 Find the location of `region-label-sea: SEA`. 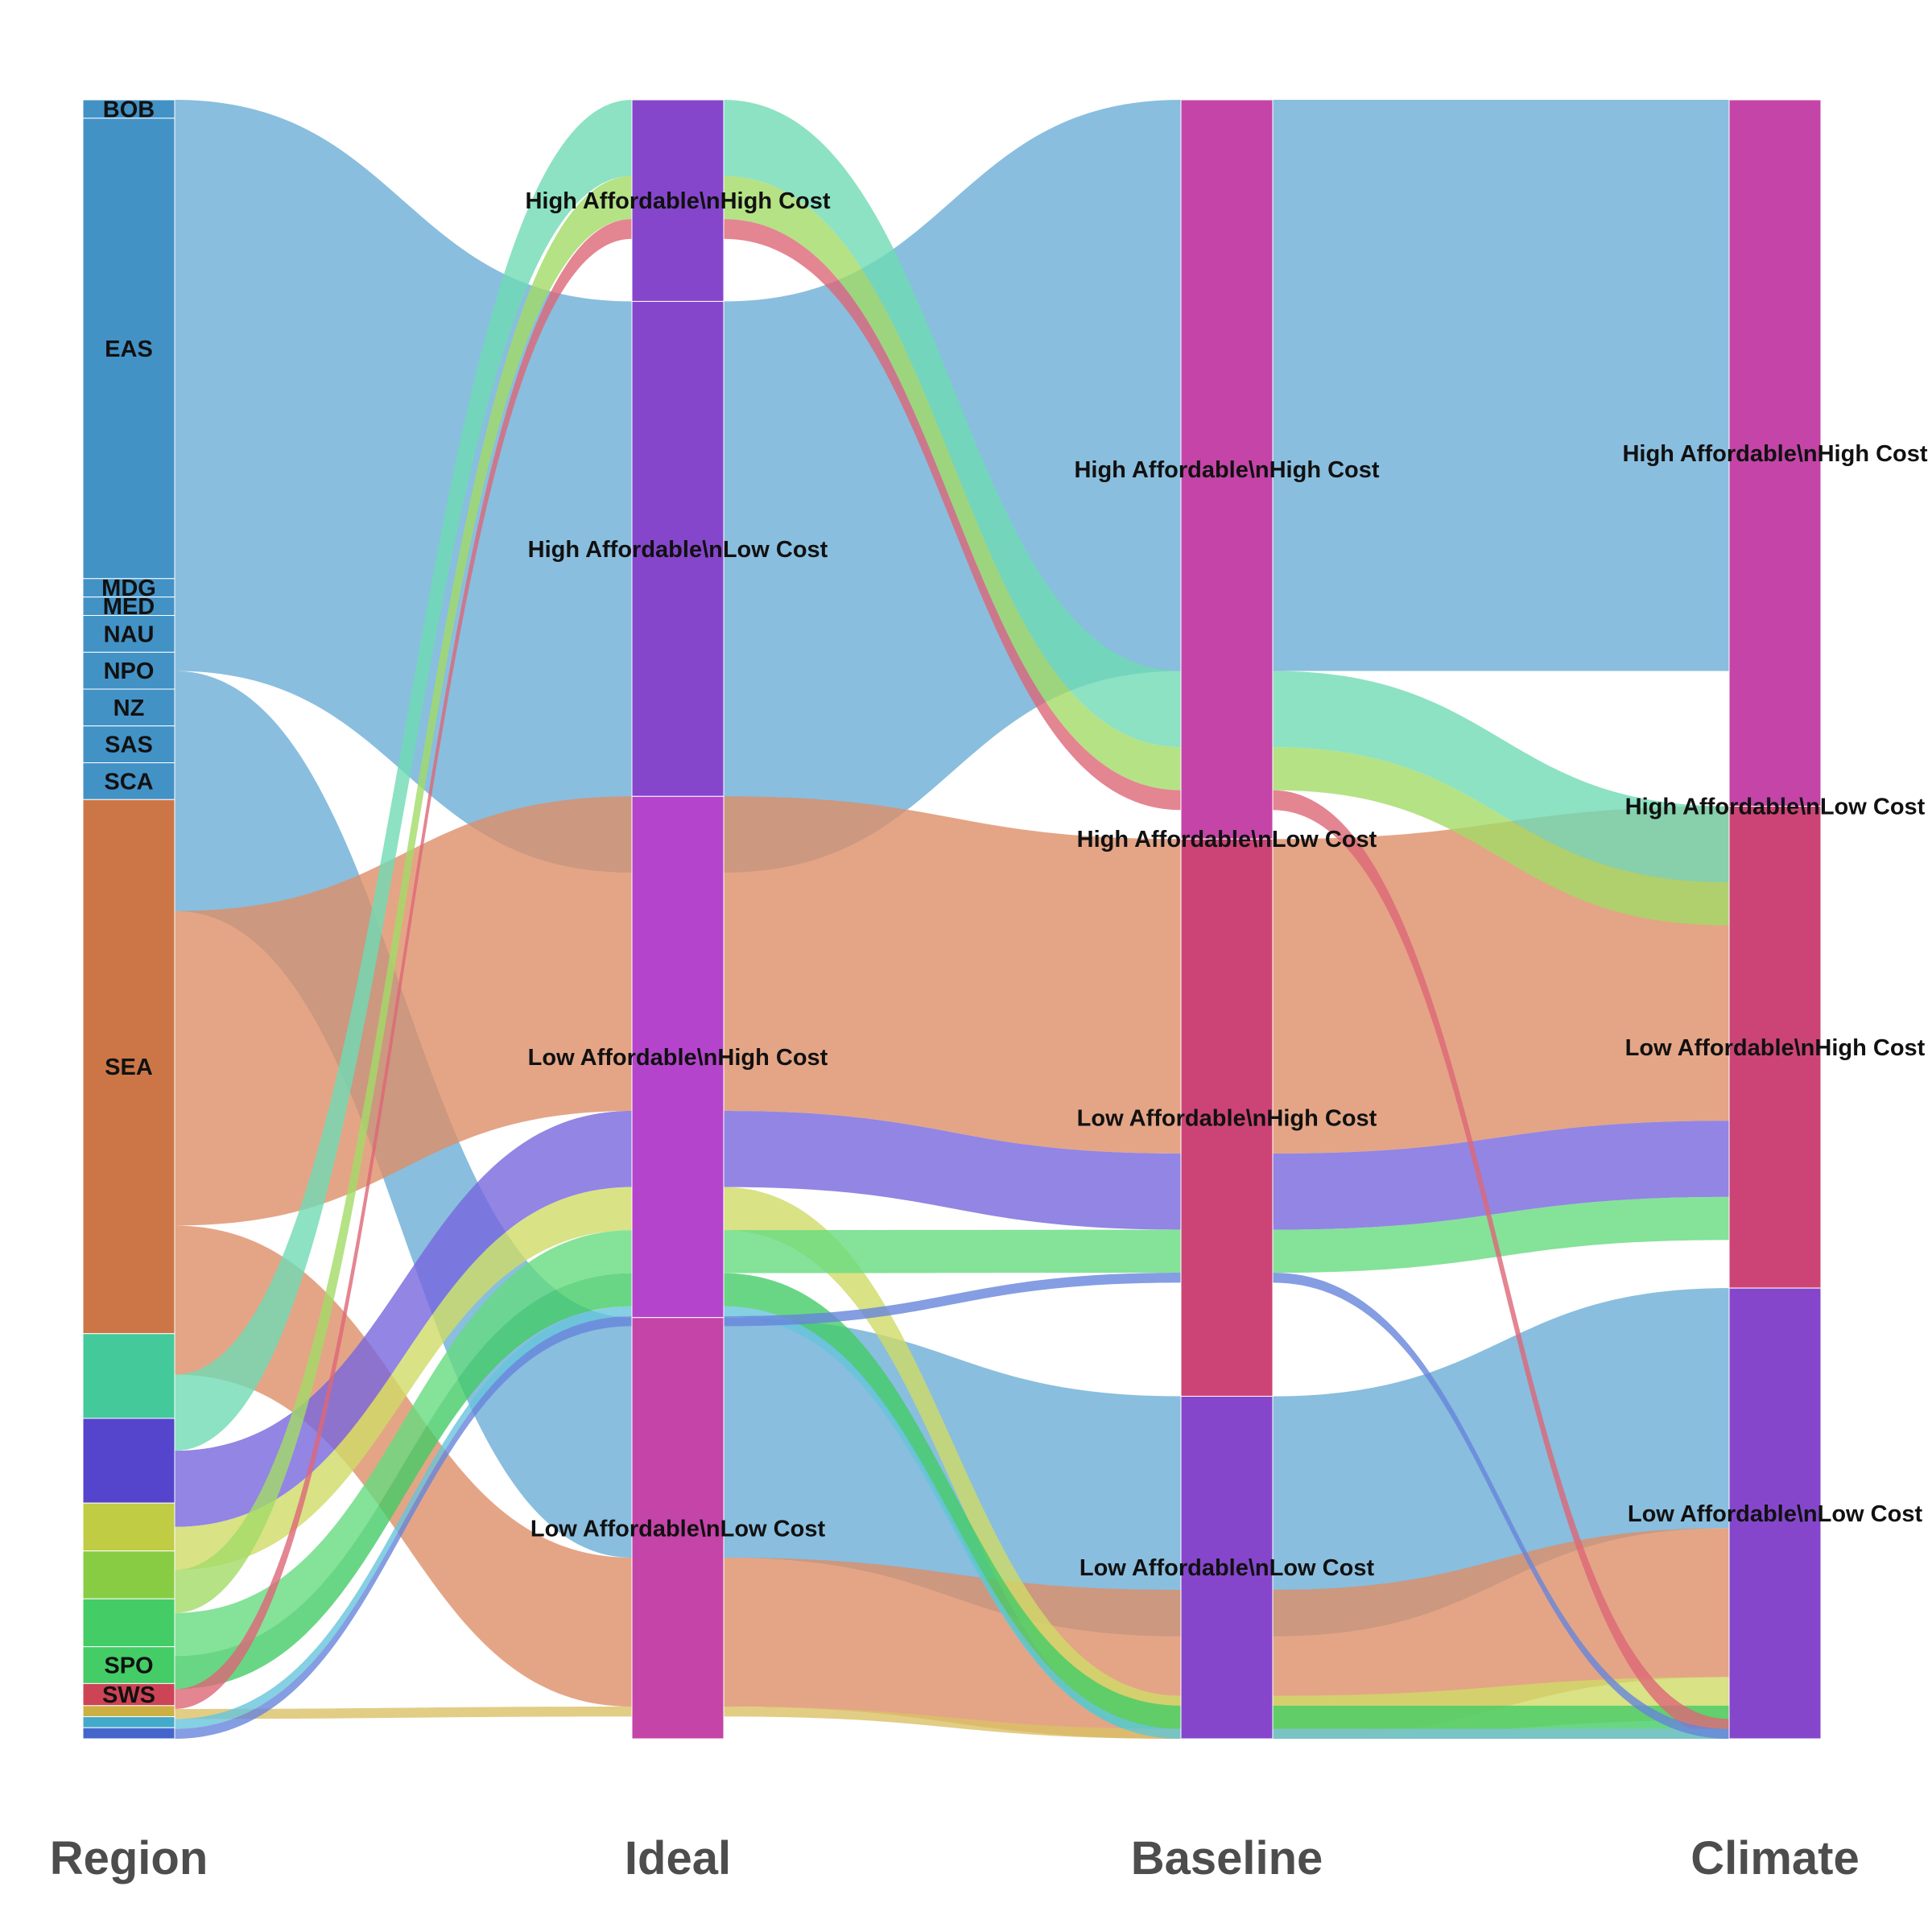

region-label-sea: SEA is located at coordinates (129, 1067).